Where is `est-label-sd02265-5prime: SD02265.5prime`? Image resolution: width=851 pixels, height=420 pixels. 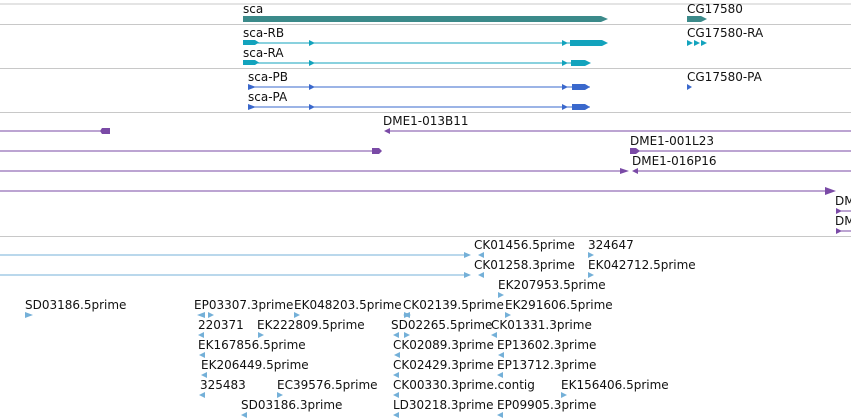 est-label-sd02265-5prime: SD02265.5prime is located at coordinates (442, 325).